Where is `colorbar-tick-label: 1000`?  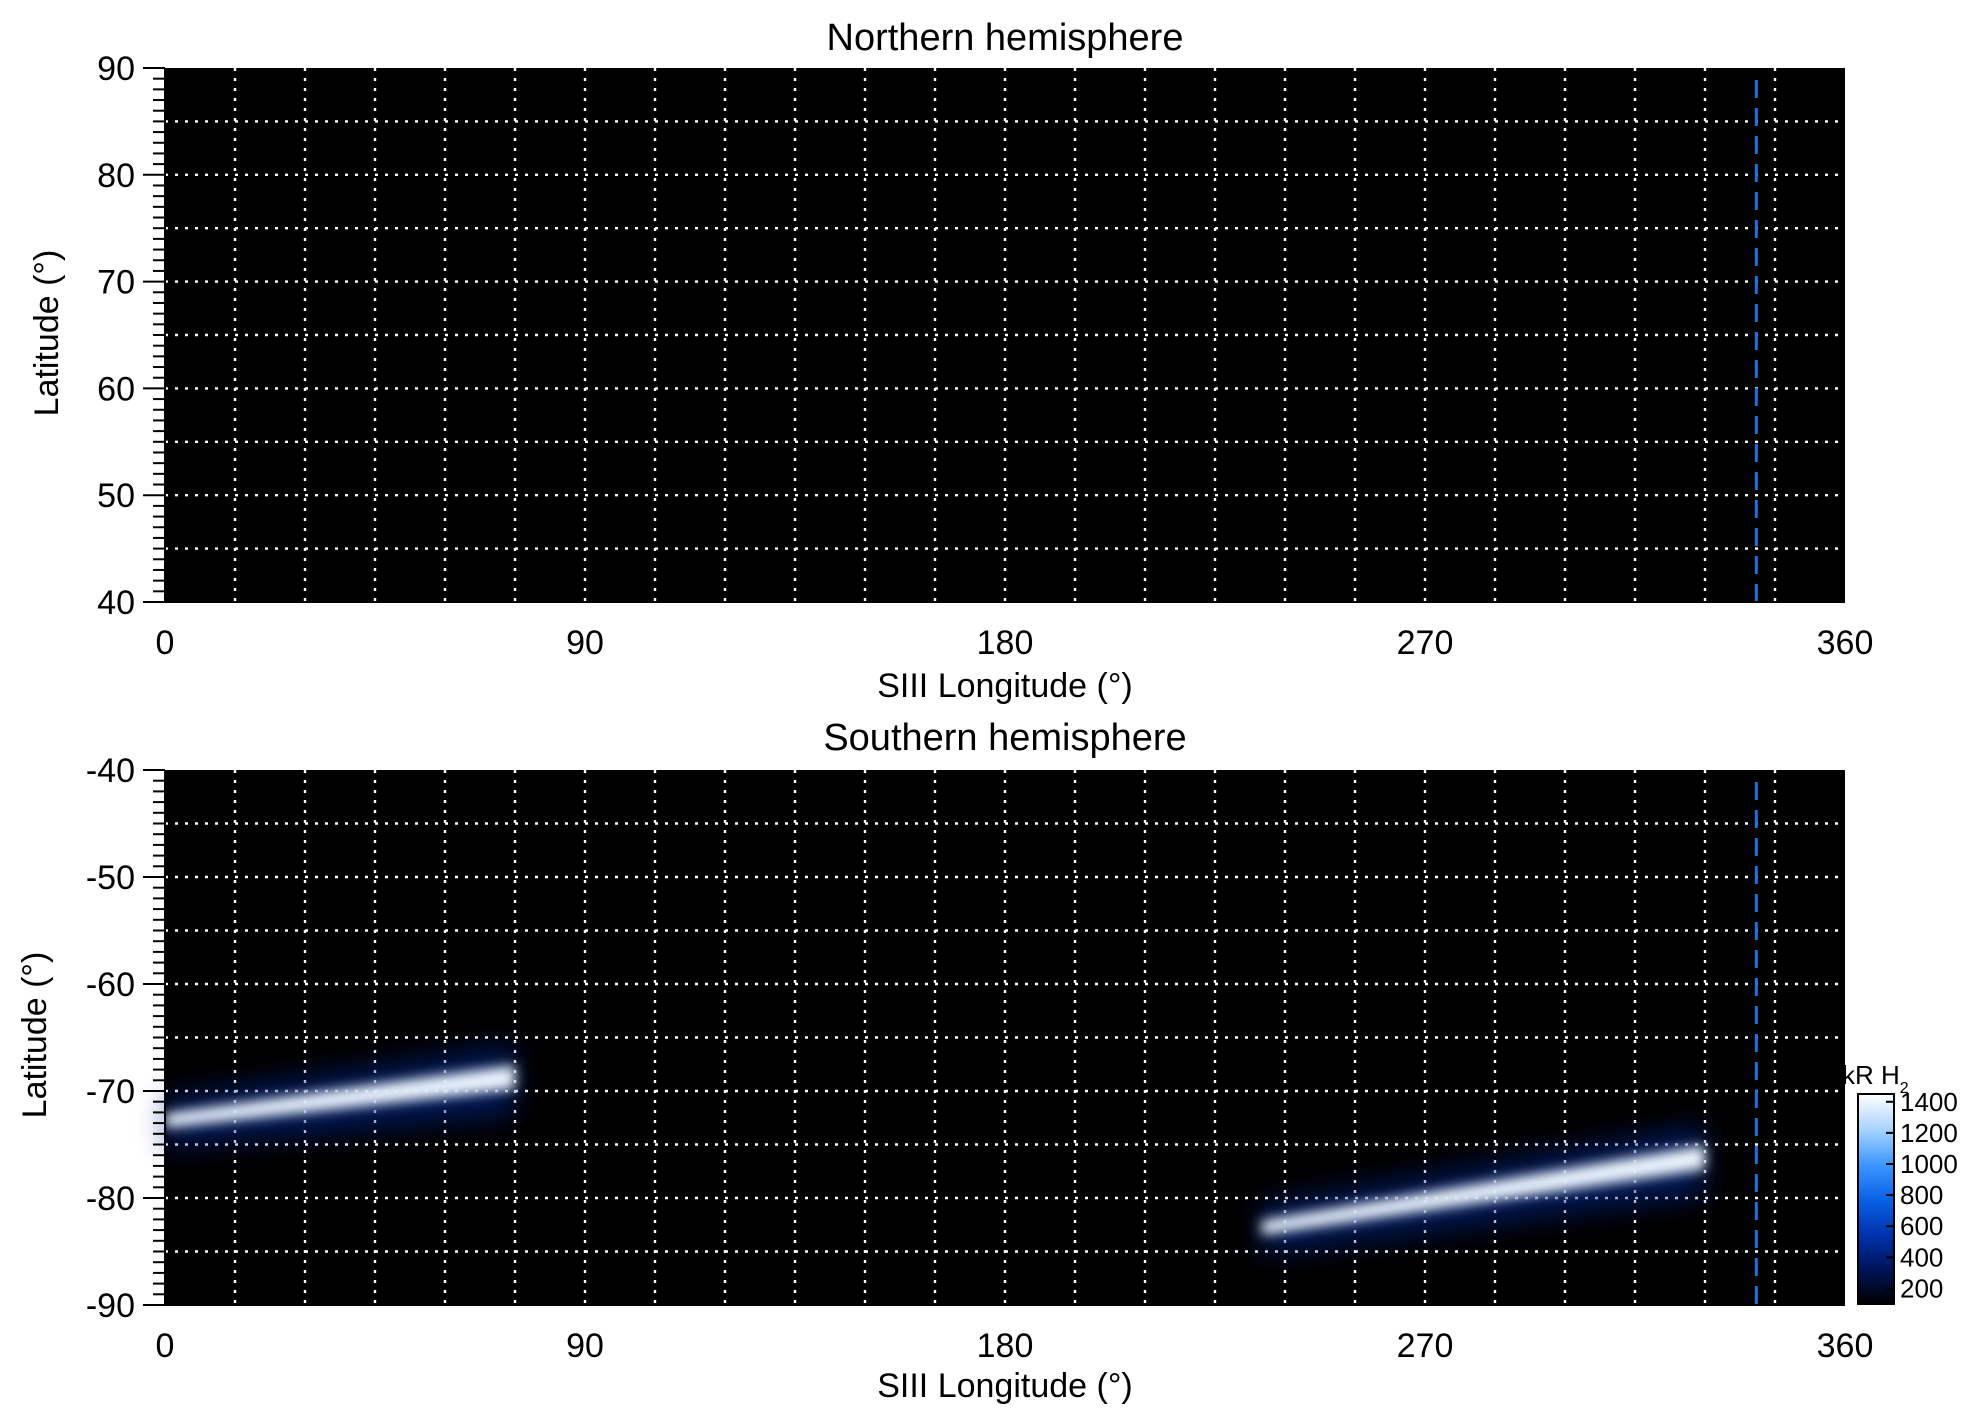
colorbar-tick-label: 1000 is located at coordinates (1929, 1164).